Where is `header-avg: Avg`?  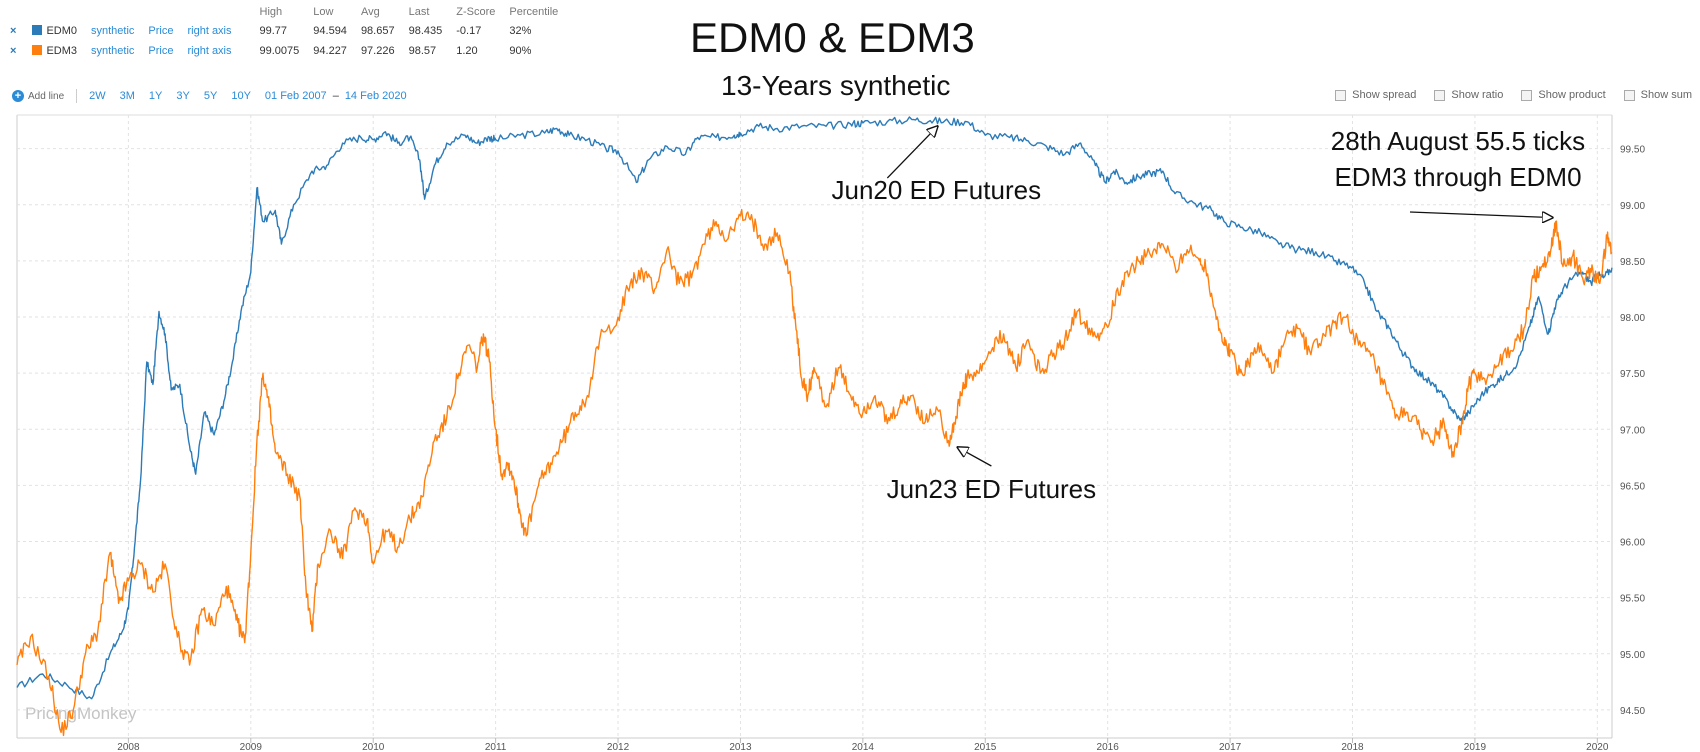
header-avg: Avg is located at coordinates (370, 12).